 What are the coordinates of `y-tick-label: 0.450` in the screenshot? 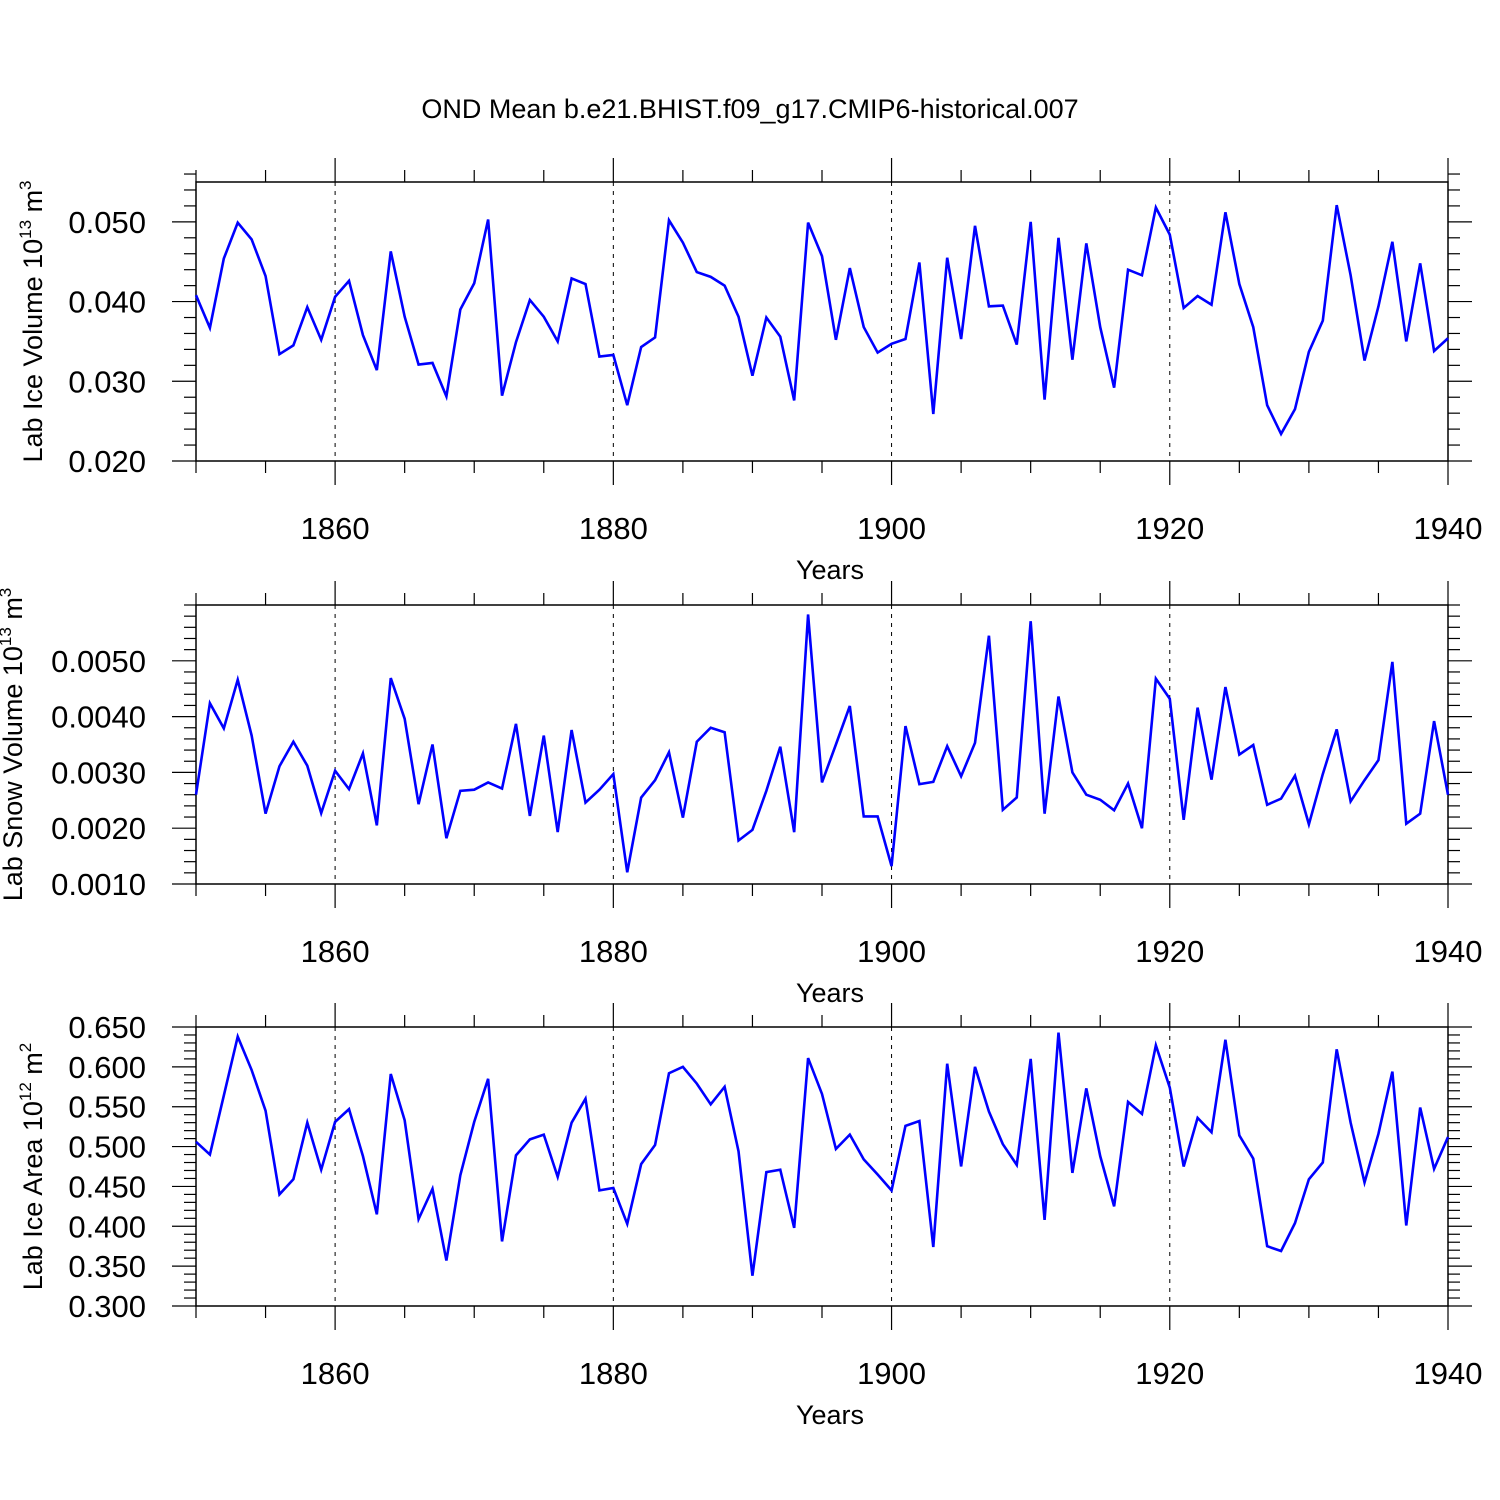 It's located at (107, 1186).